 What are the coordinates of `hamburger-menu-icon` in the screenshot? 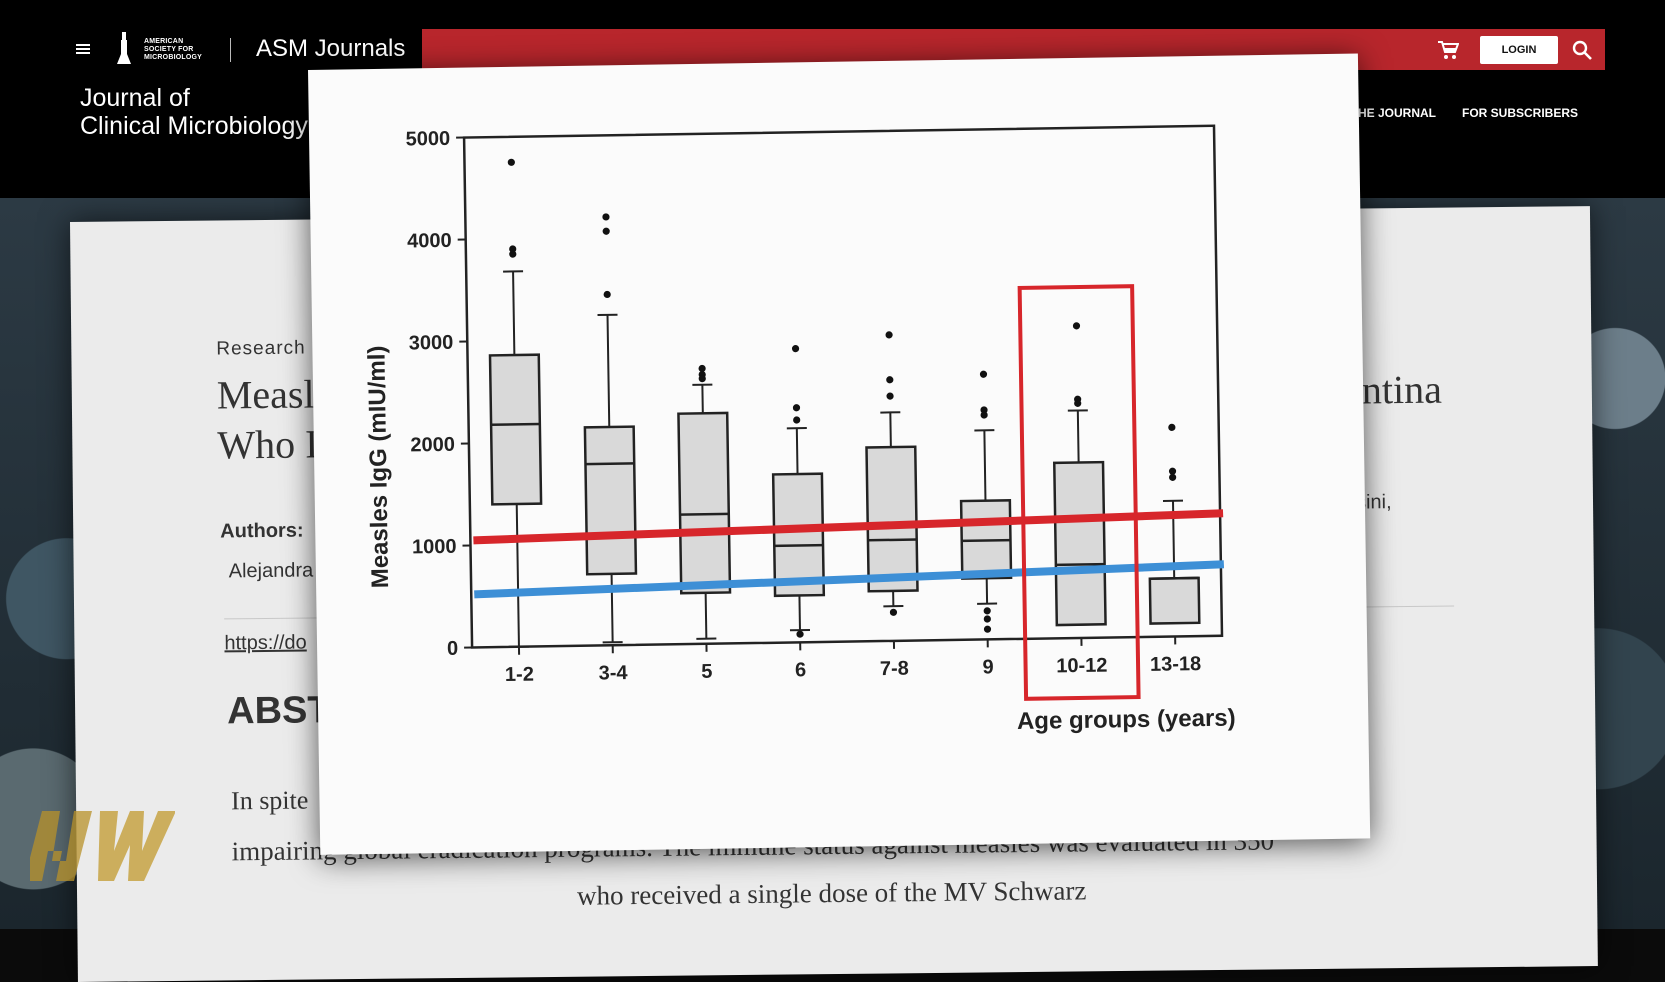 It's located at (83, 49).